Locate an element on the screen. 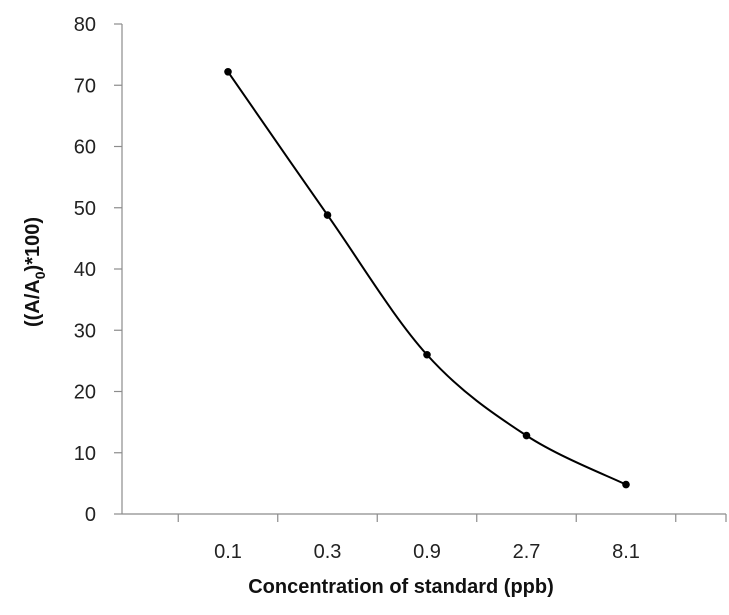  y-axis-title: ((A/A0)*100) is located at coordinates (35, 272).